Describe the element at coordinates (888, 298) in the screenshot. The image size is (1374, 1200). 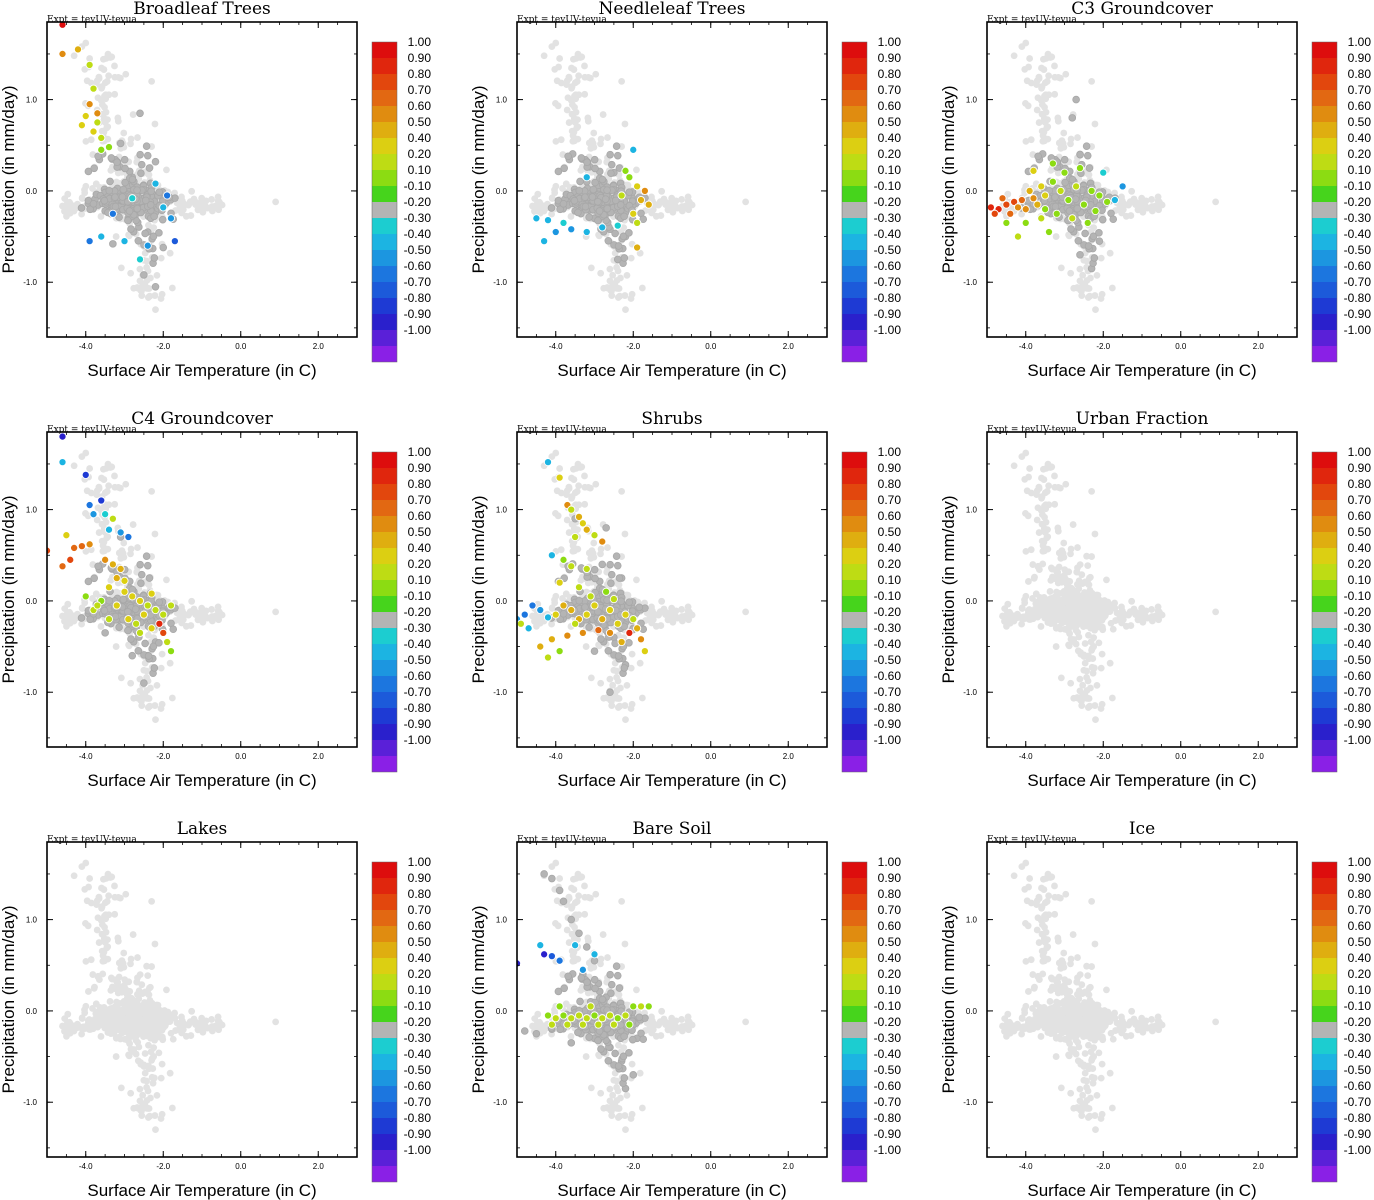
I see `colorbar-label: -0.80` at that location.